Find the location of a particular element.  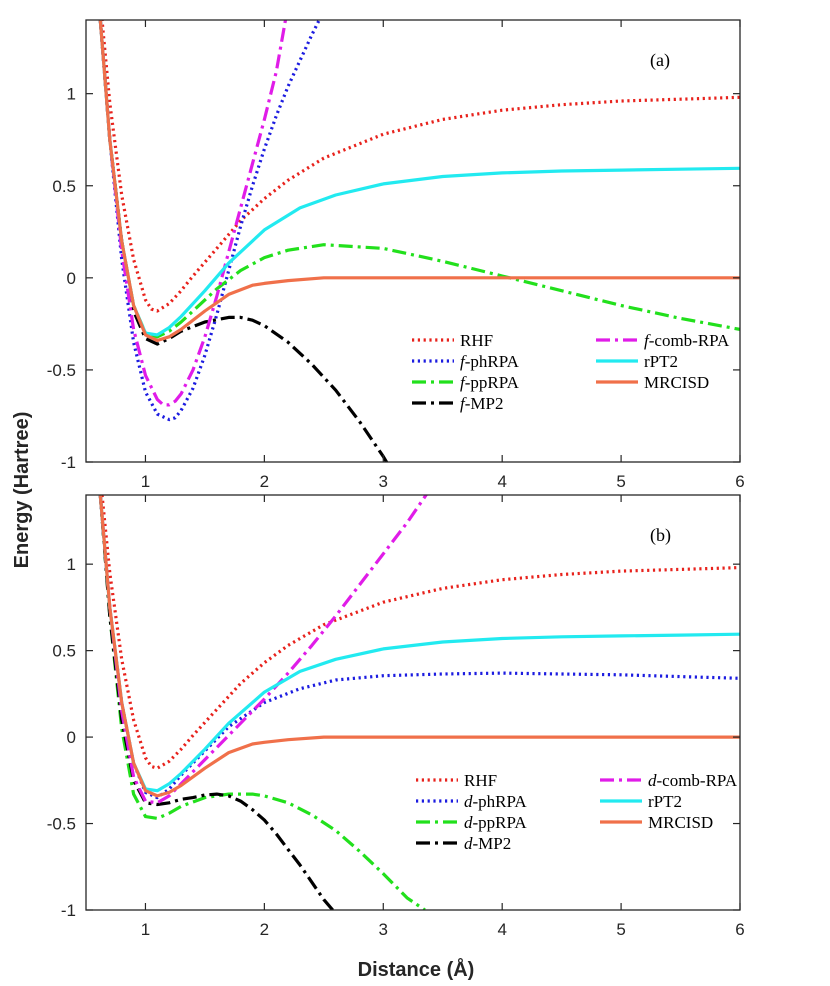

x-axis-label: Distance (Å) is located at coordinates (416, 969).